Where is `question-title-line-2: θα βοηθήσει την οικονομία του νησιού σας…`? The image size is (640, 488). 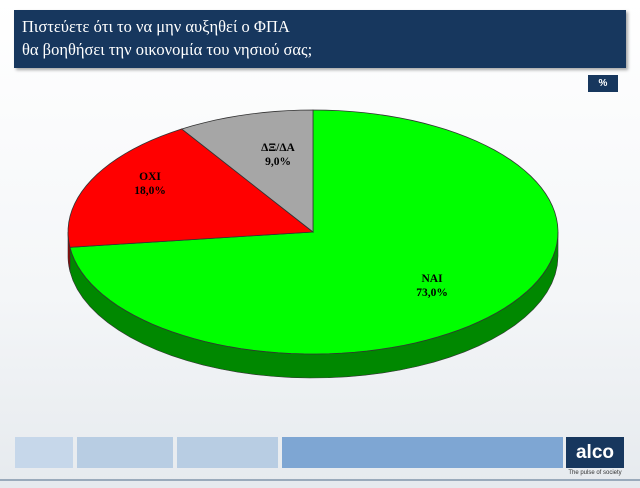
question-title-line-2: θα βοηθήσει την οικονομία του νησιού σας… is located at coordinates (167, 49).